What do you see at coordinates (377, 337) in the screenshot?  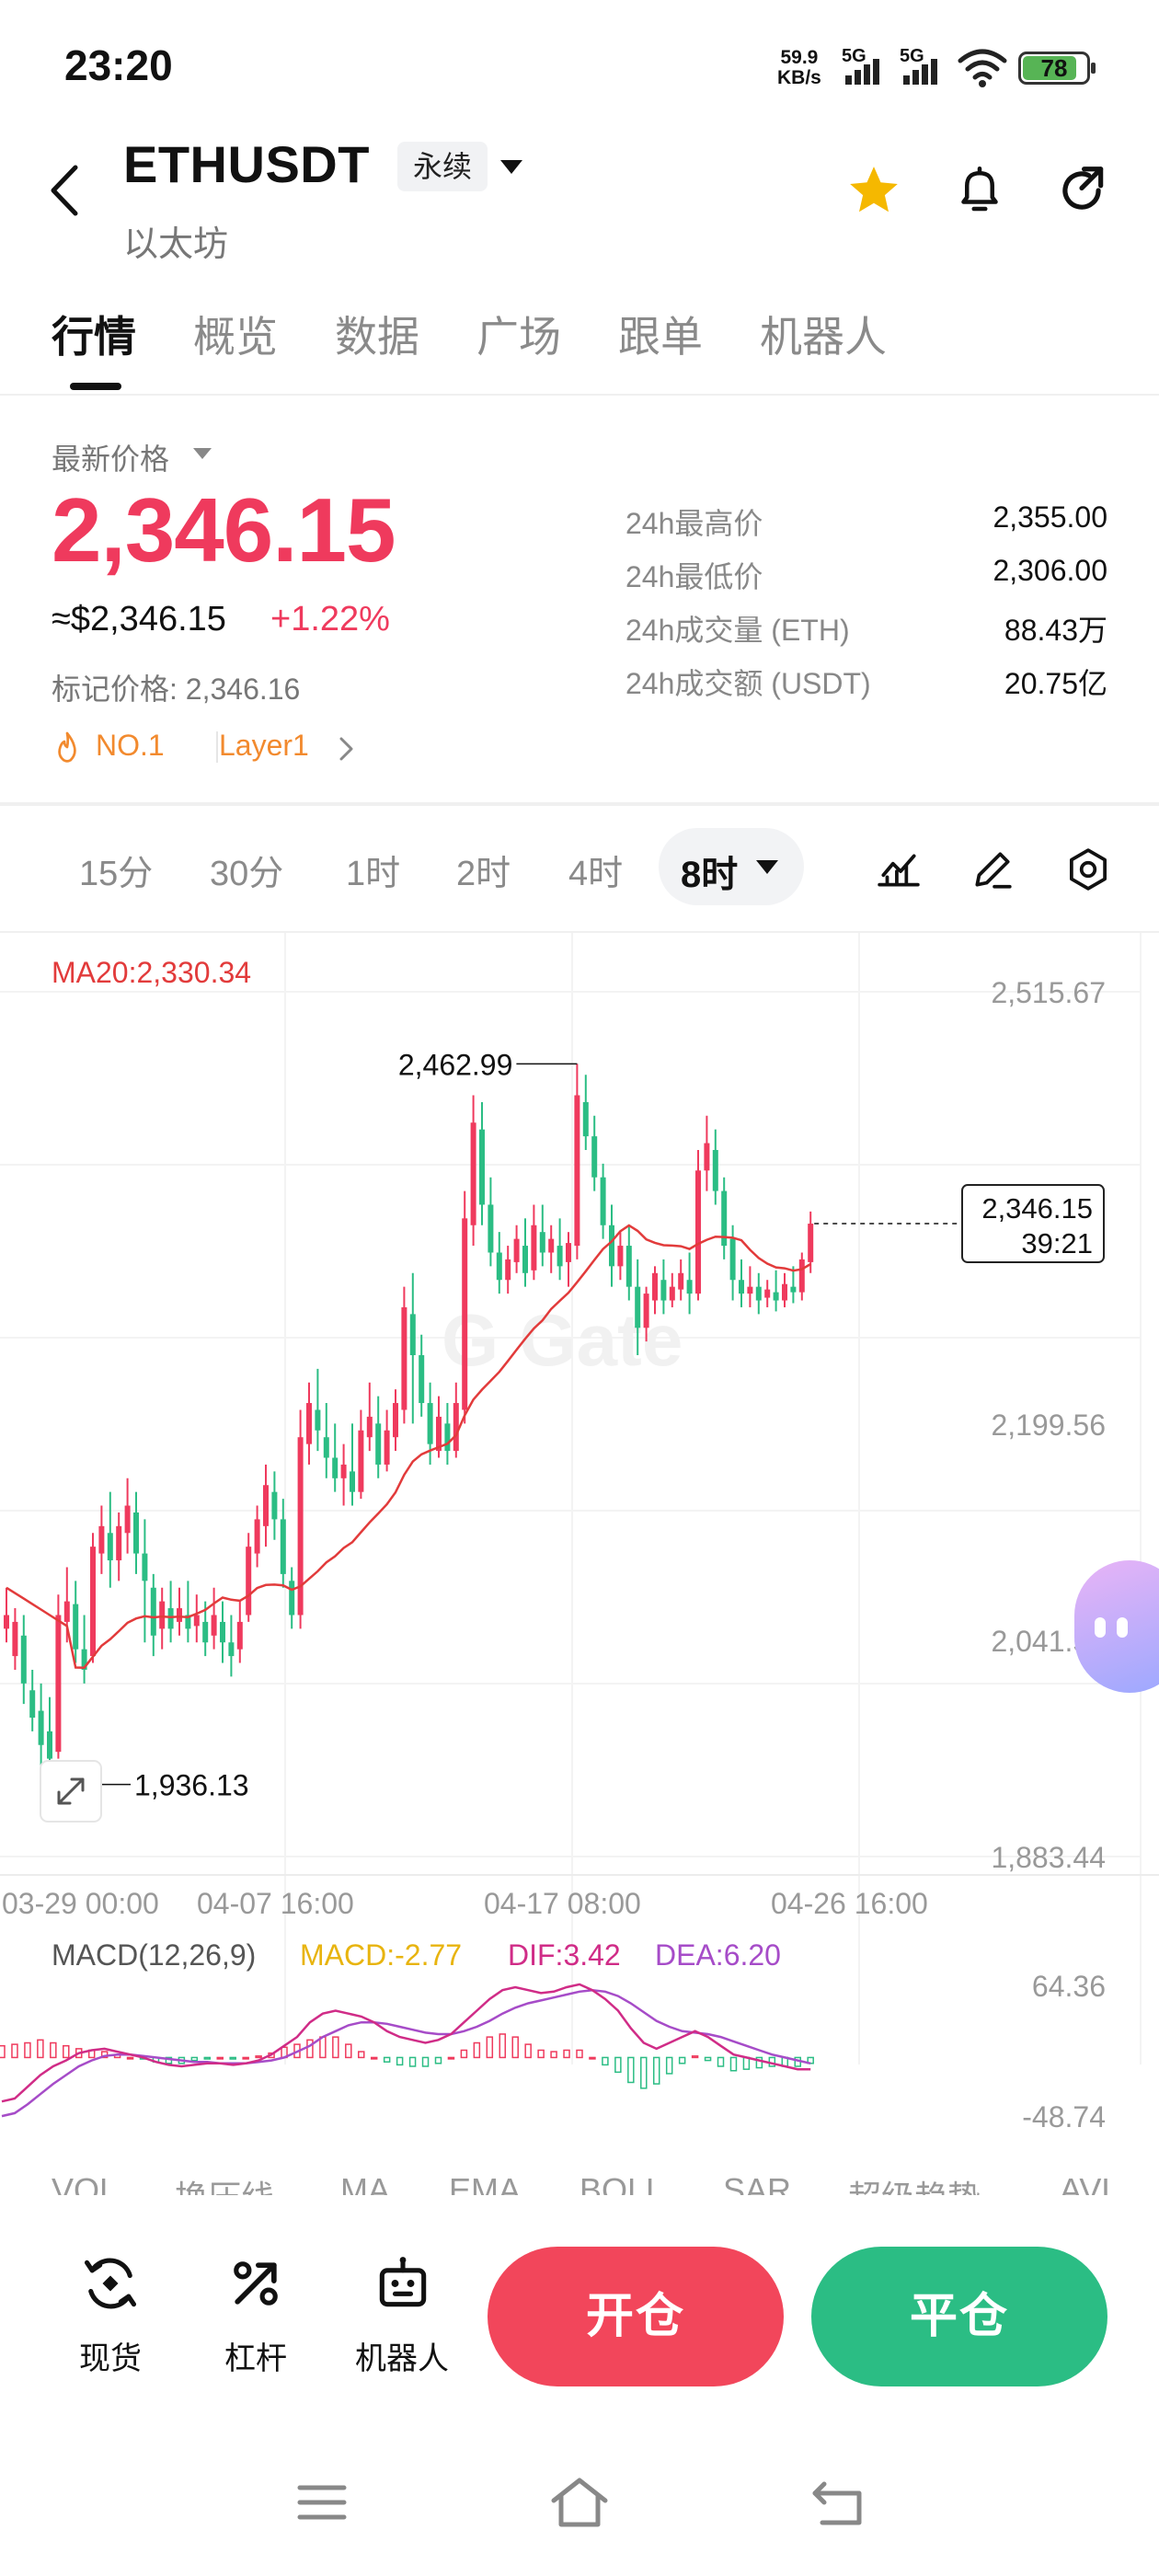 I see `tab-data: 数据` at bounding box center [377, 337].